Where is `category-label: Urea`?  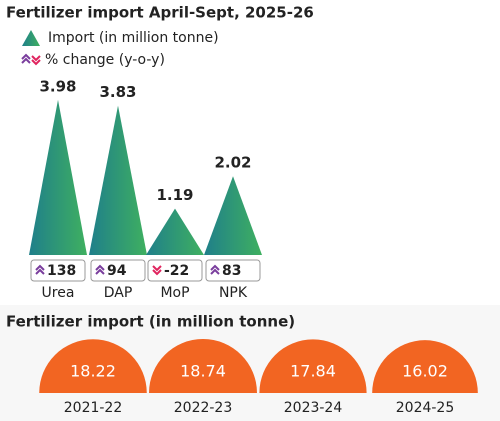
category-label: Urea is located at coordinates (58, 293).